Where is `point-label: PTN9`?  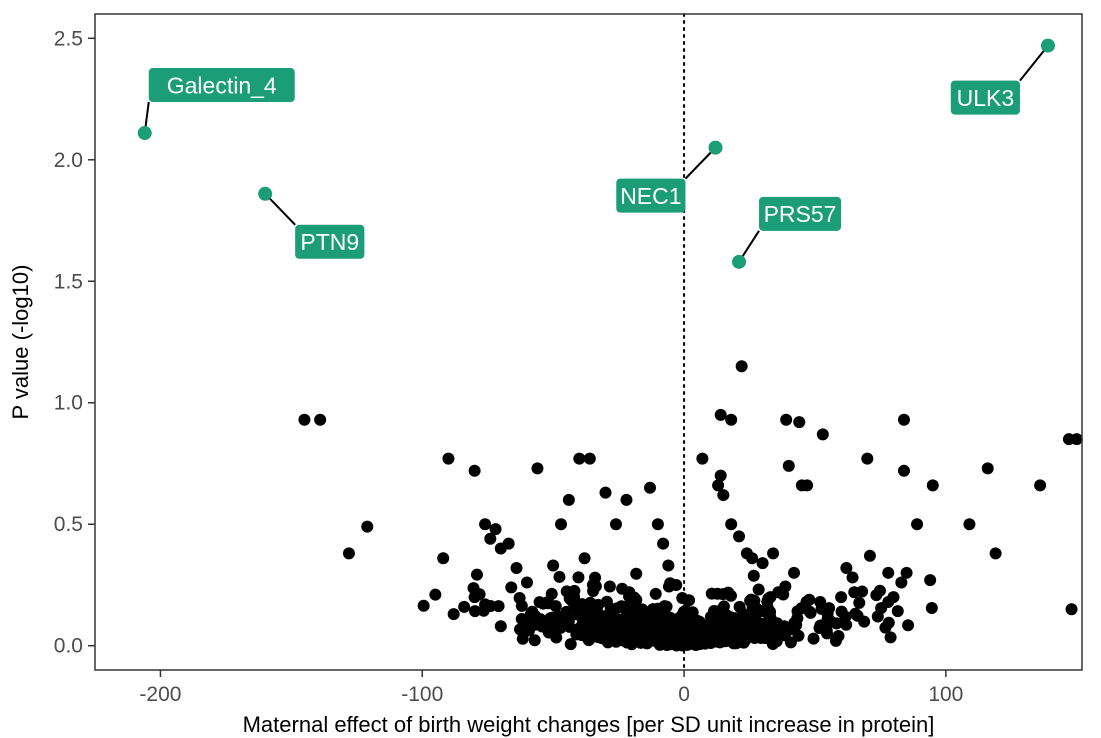
point-label: PTN9 is located at coordinates (329, 242).